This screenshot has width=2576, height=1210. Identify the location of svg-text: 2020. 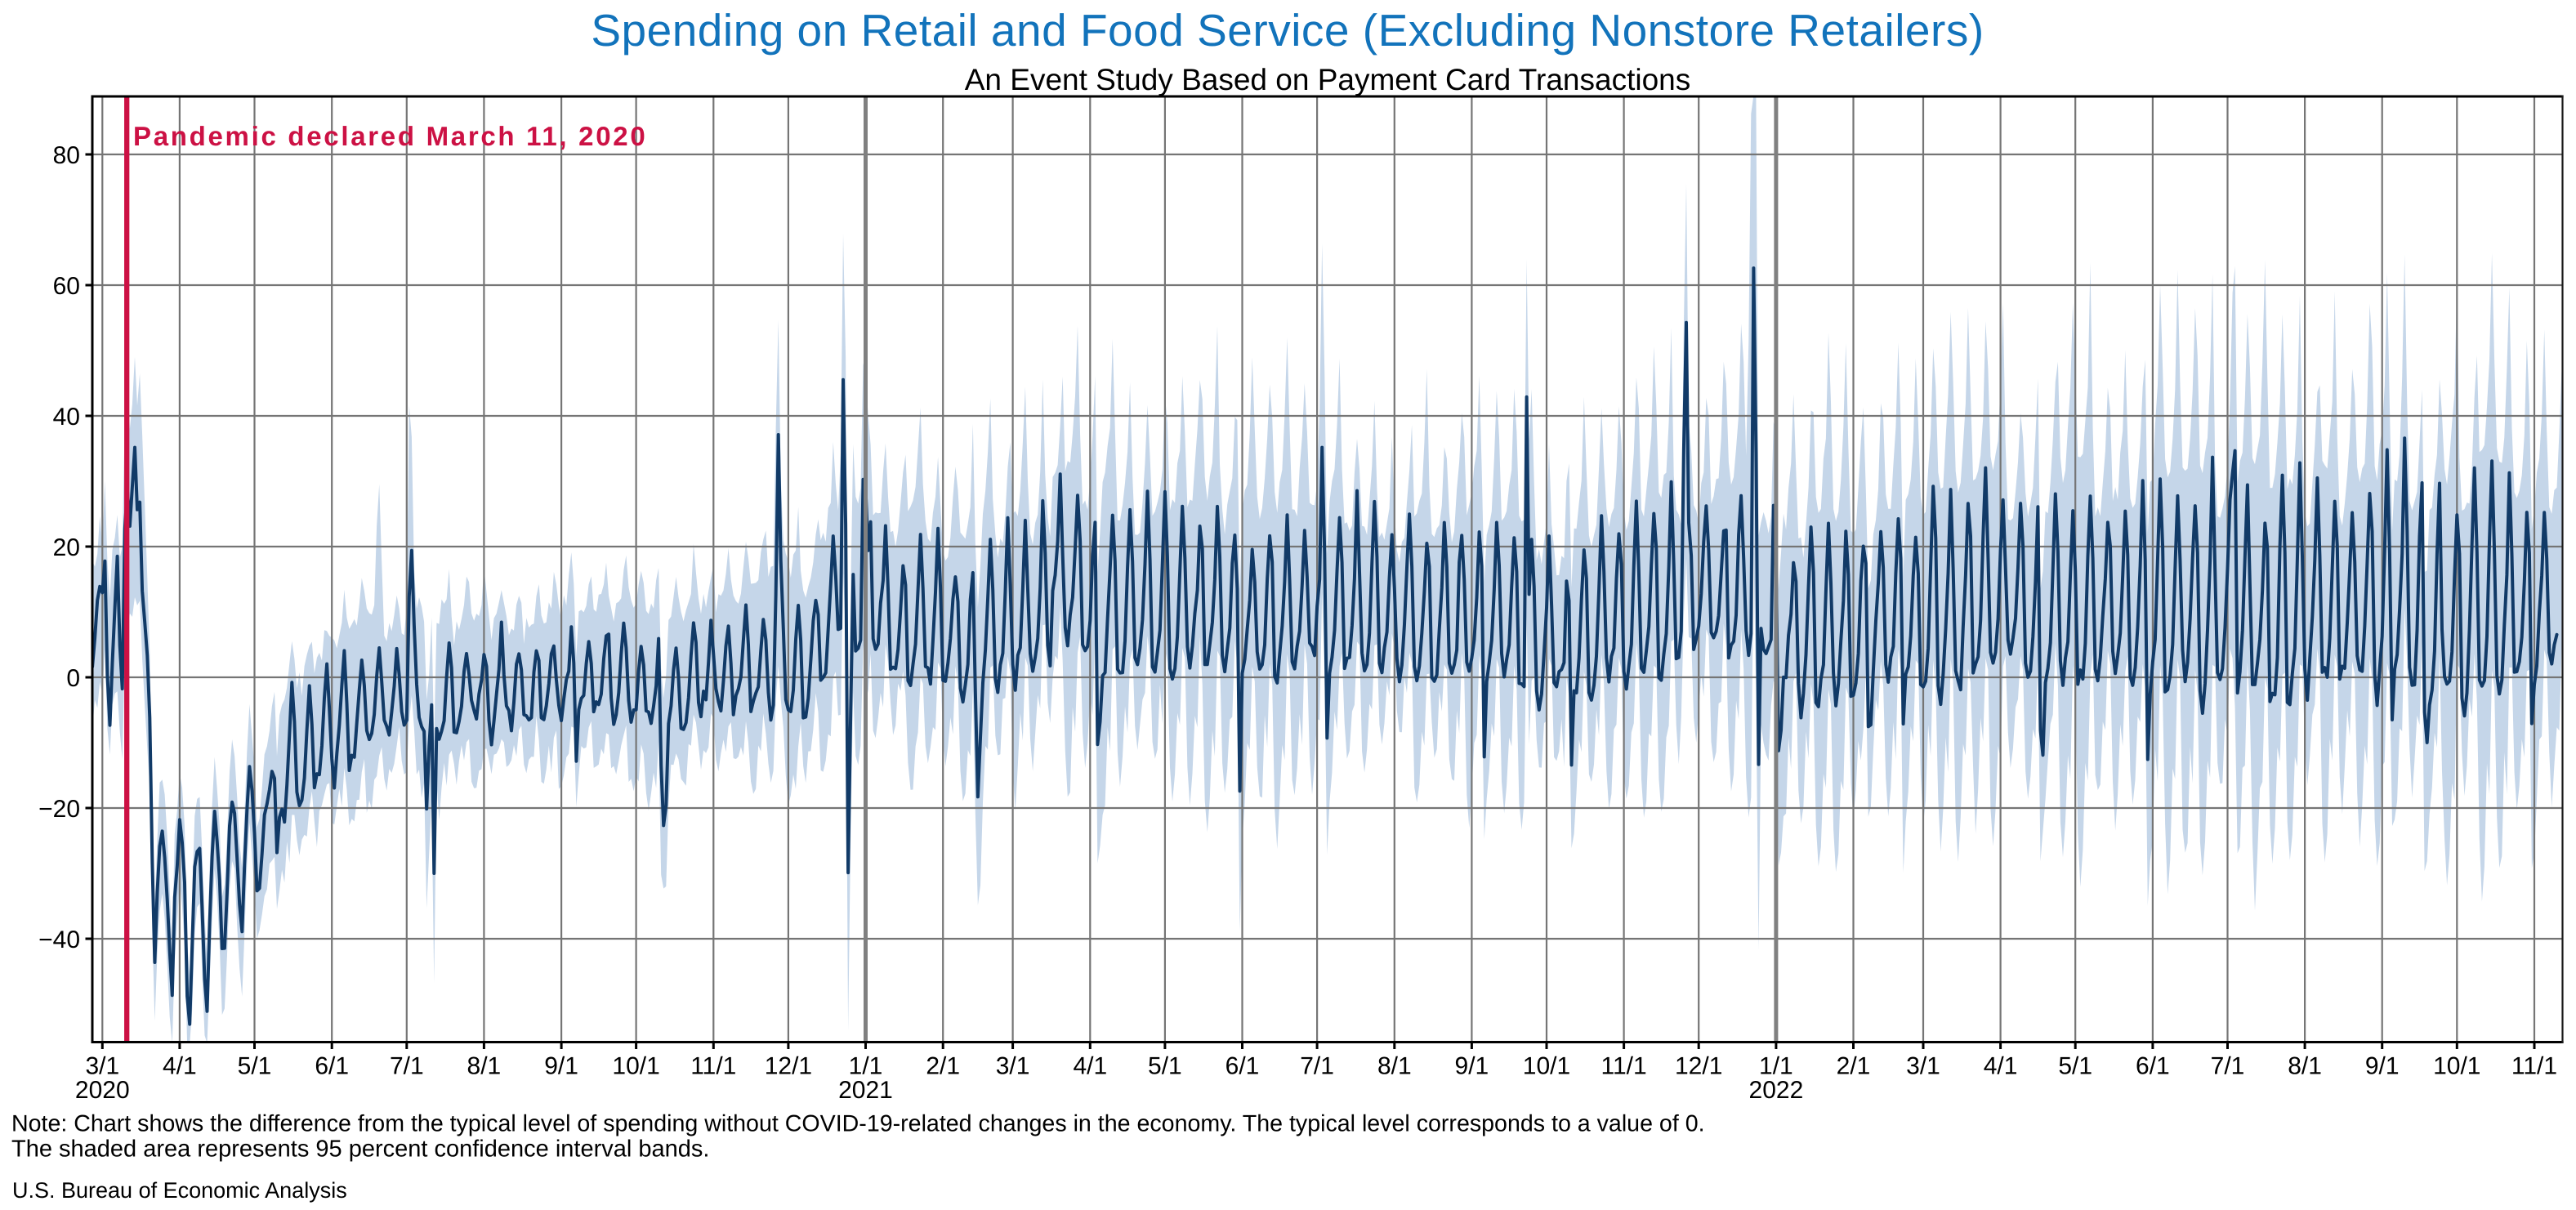
(103, 1090).